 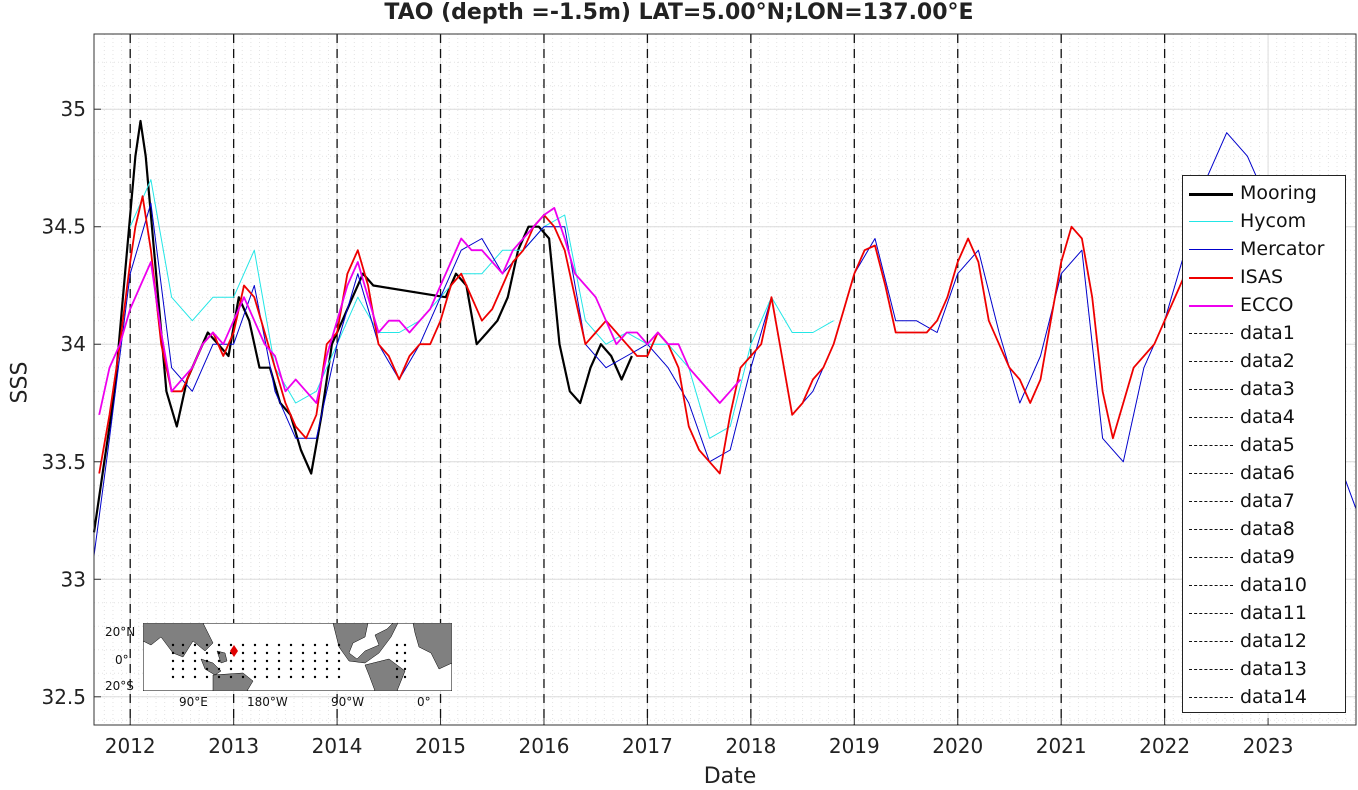 I want to click on legend-item: data3, so click(x=1263, y=390).